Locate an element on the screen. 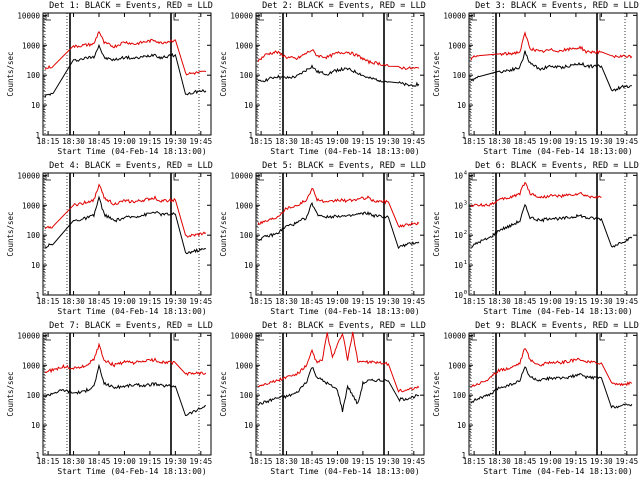 The image size is (640, 480). y-tick-exponent: 1 is located at coordinates (465, 263).